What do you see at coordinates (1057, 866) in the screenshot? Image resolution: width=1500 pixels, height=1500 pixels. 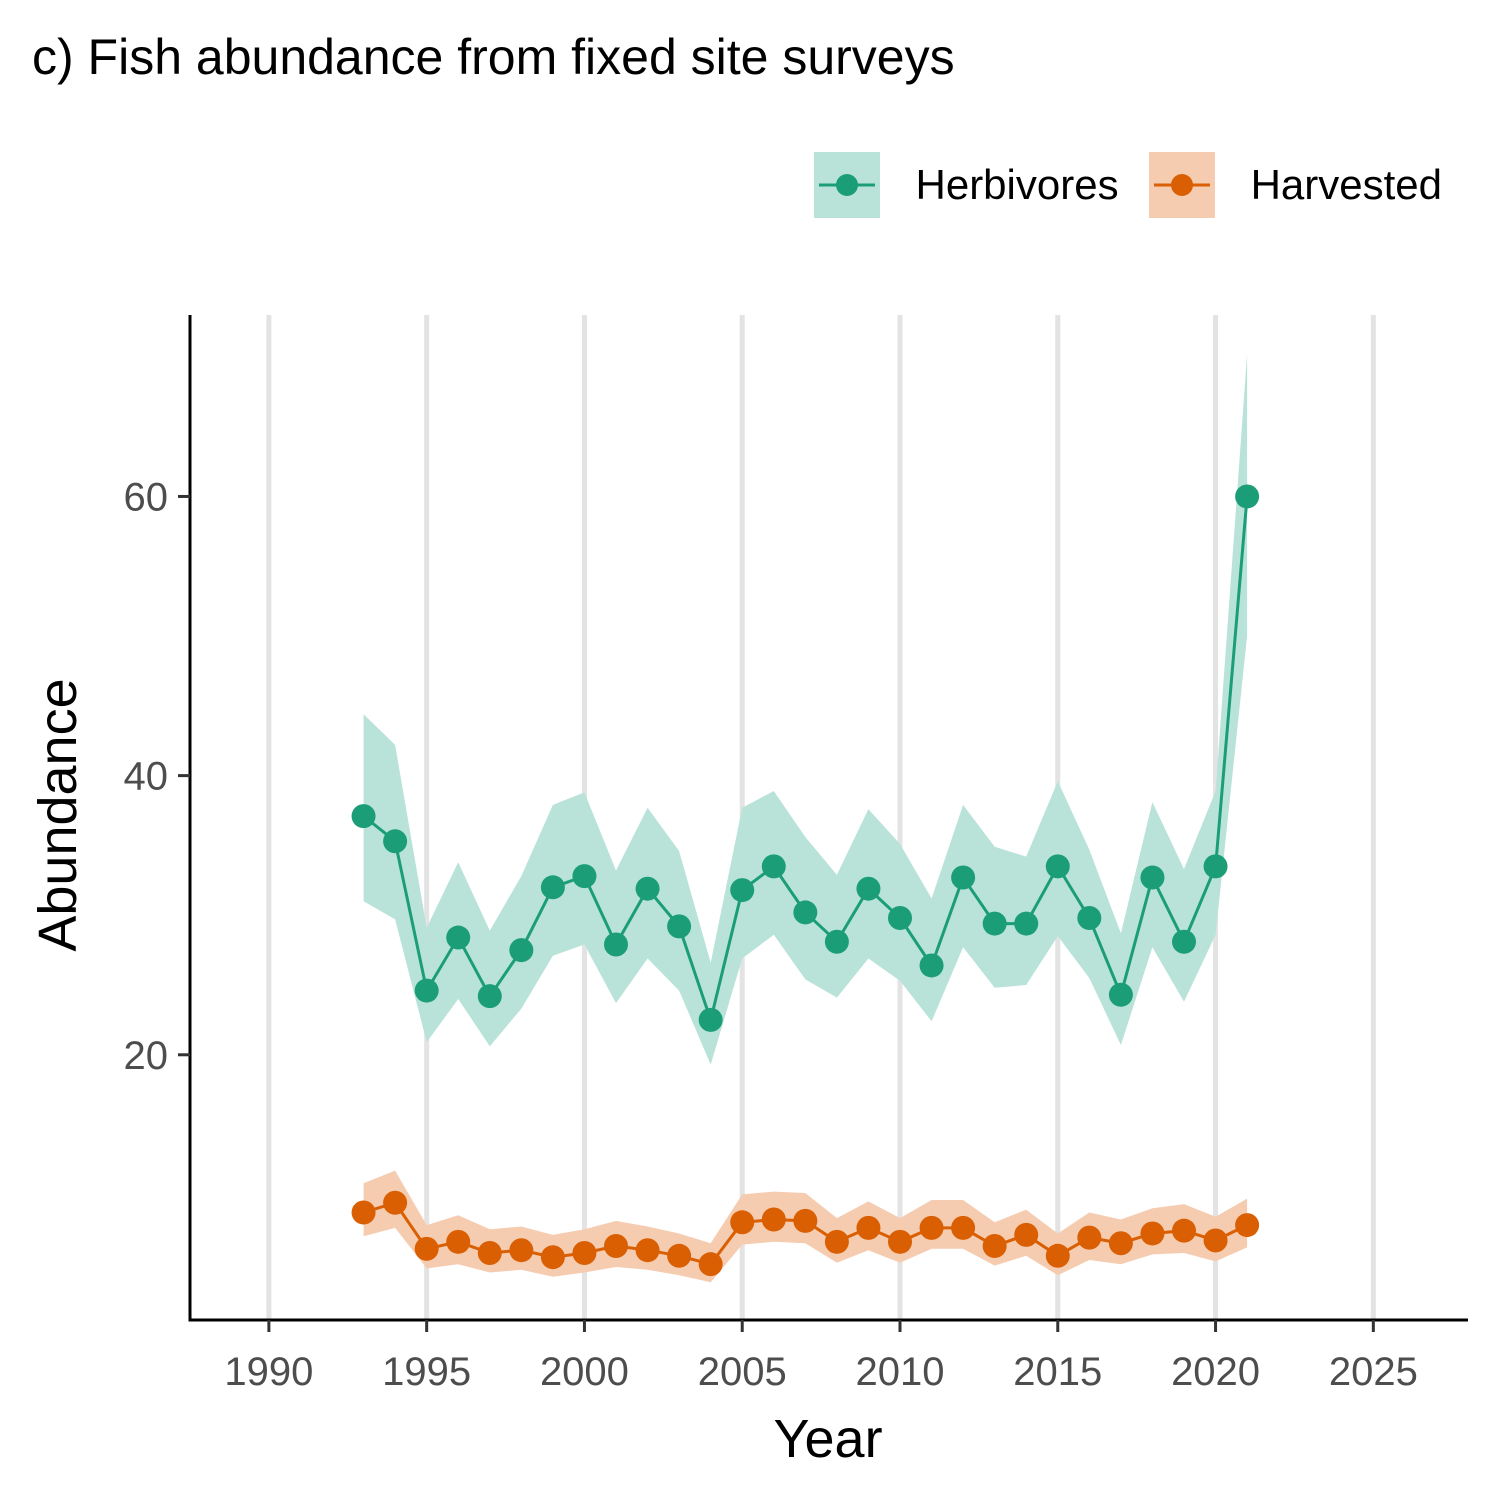 I see `data-point-herbivores-2015` at bounding box center [1057, 866].